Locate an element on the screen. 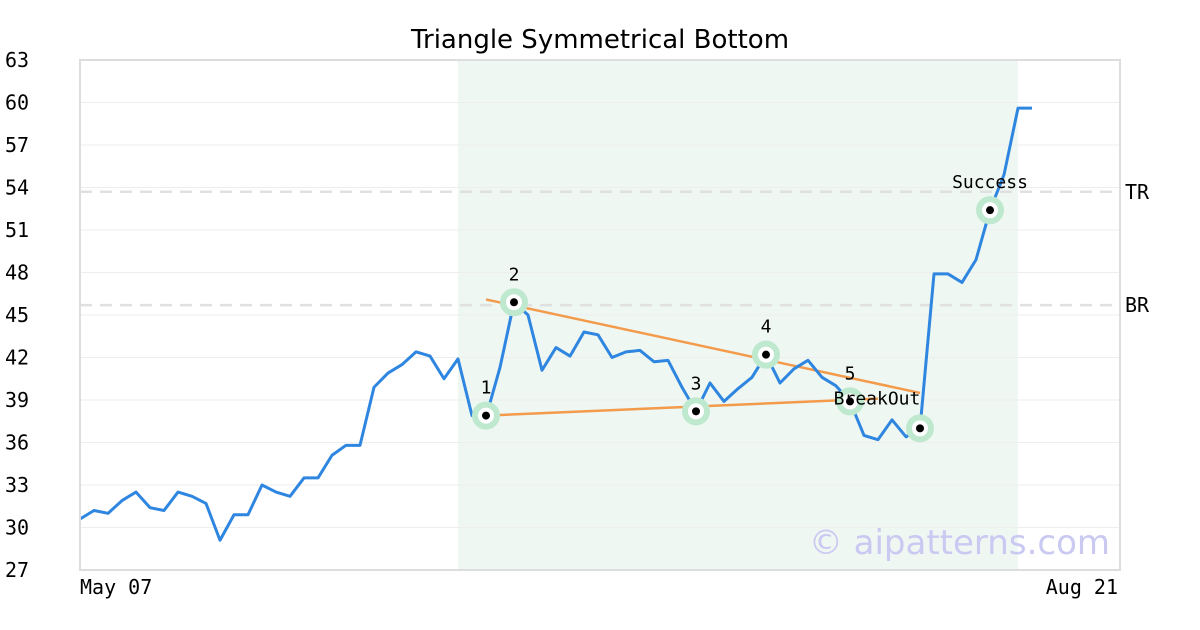  marker-label-3: 3 is located at coordinates (696, 383).